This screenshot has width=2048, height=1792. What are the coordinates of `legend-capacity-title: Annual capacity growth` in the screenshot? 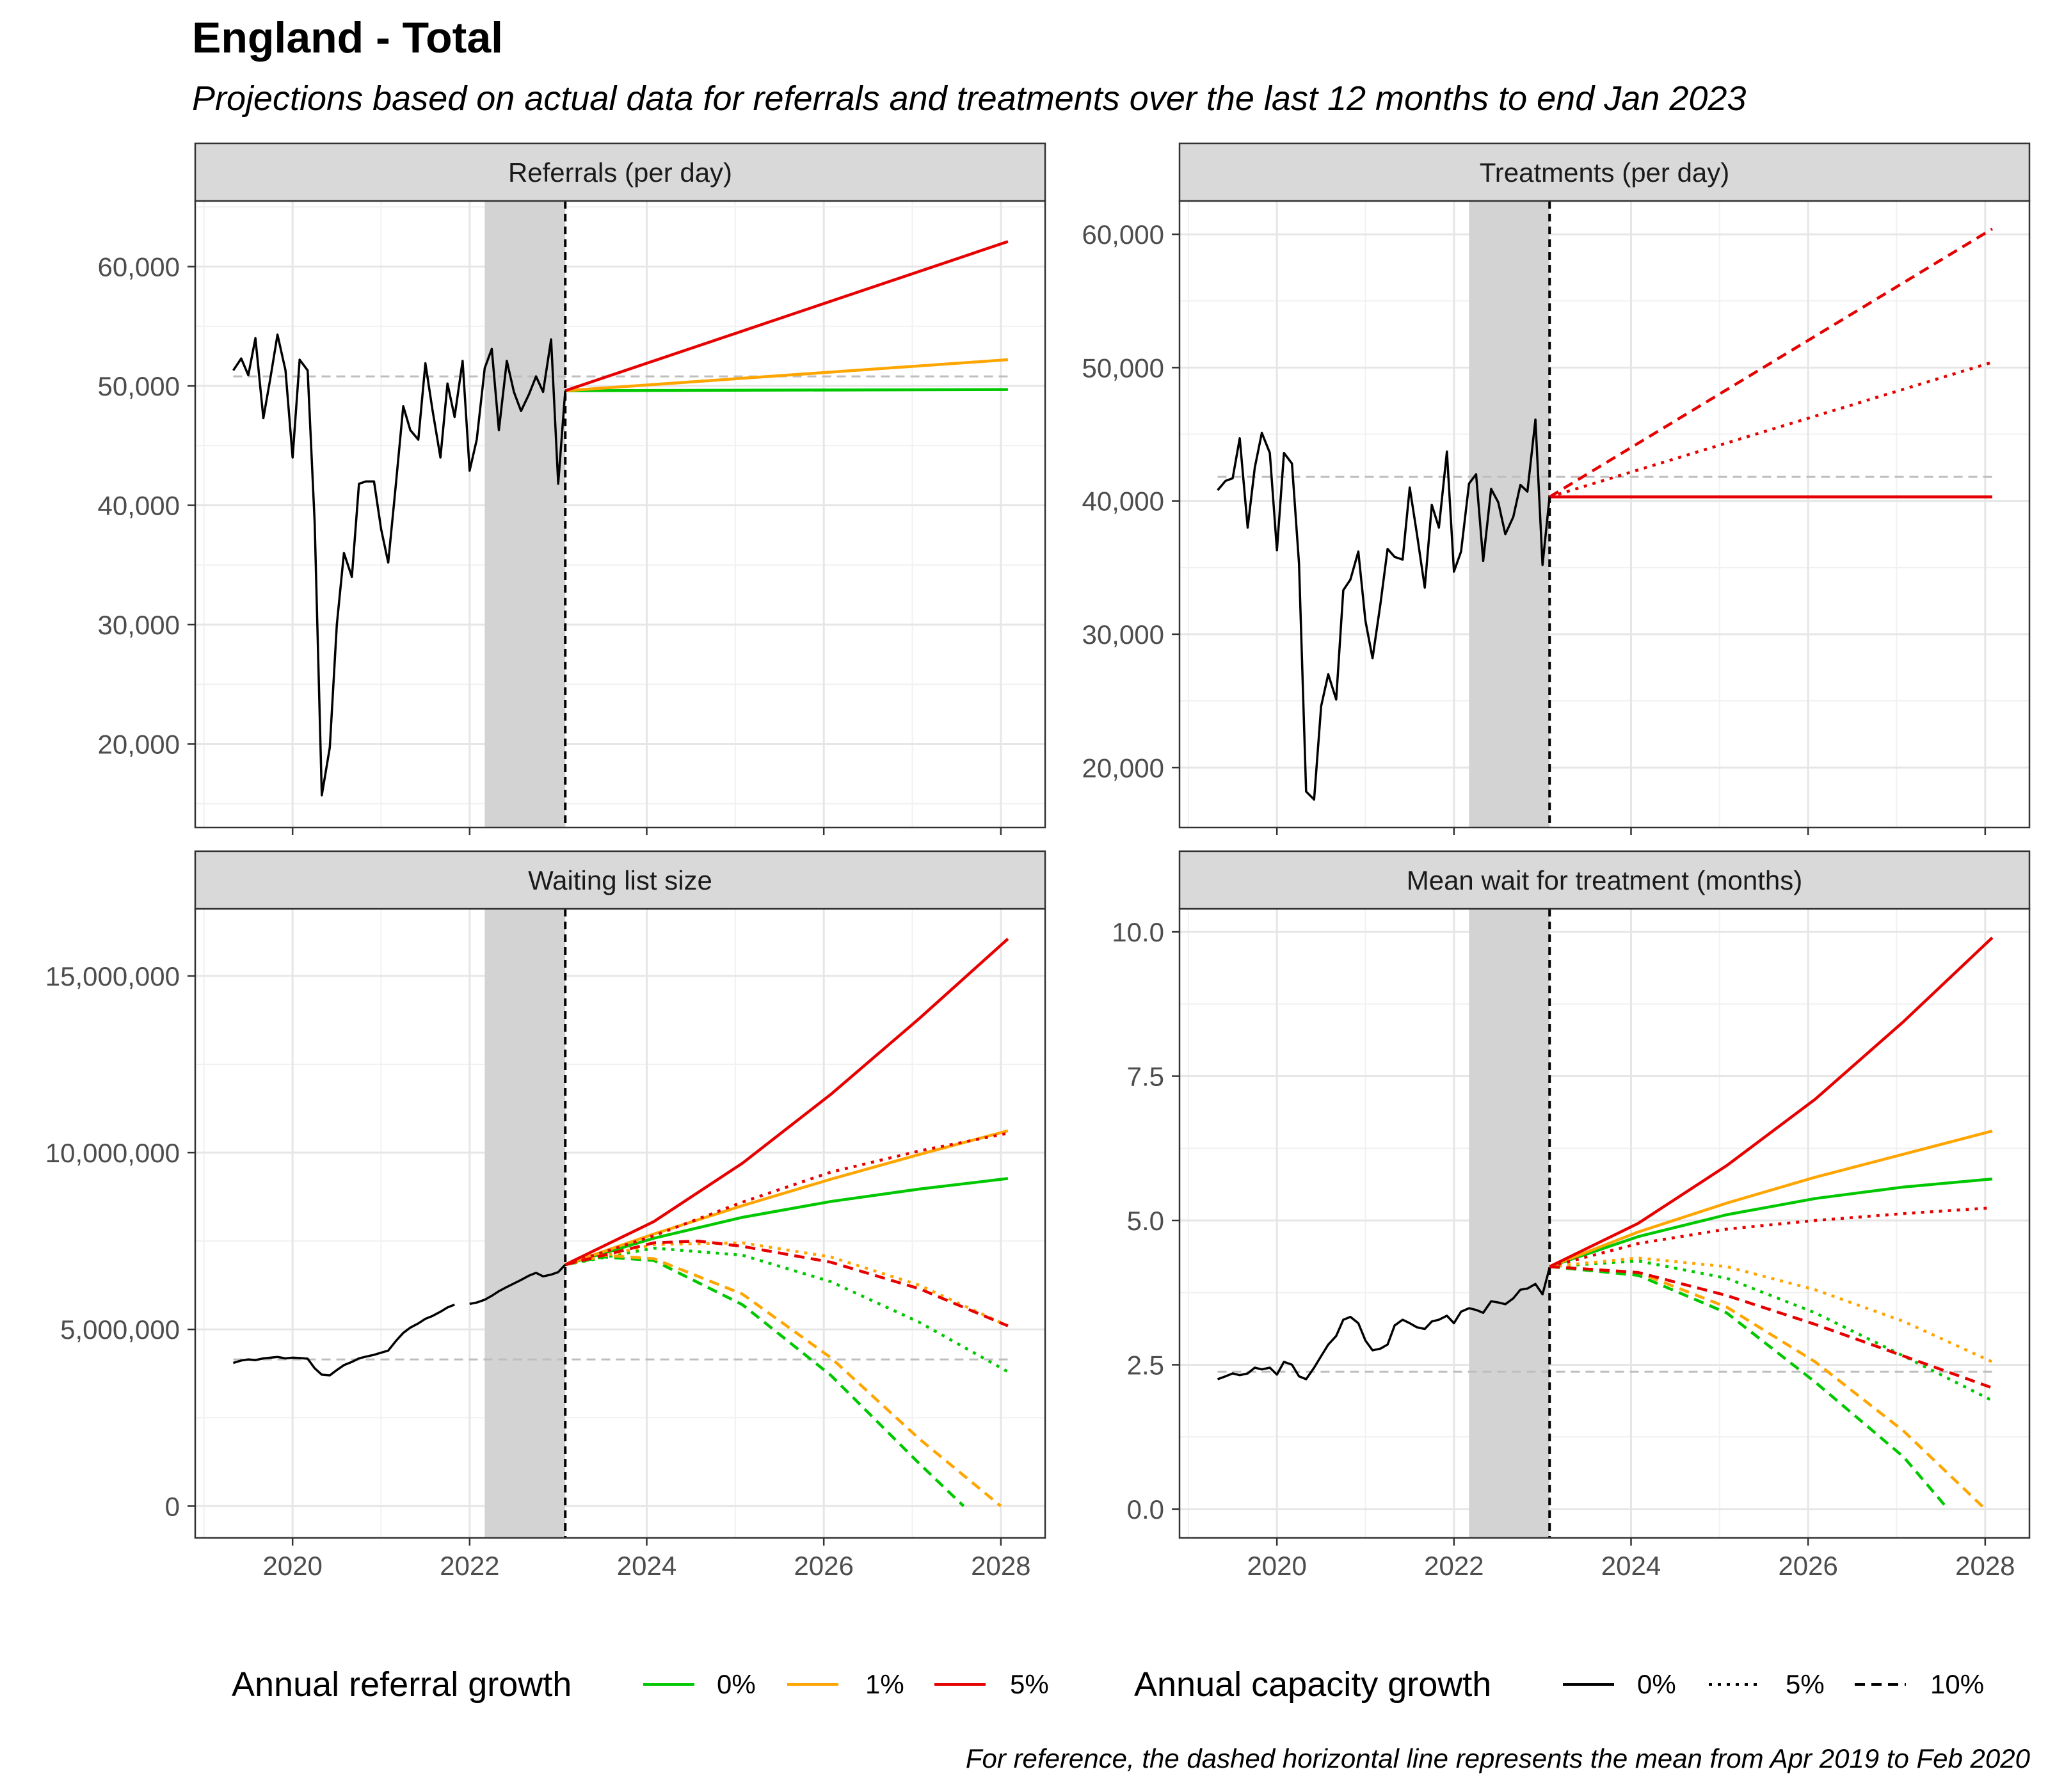 It's located at (1312, 1684).